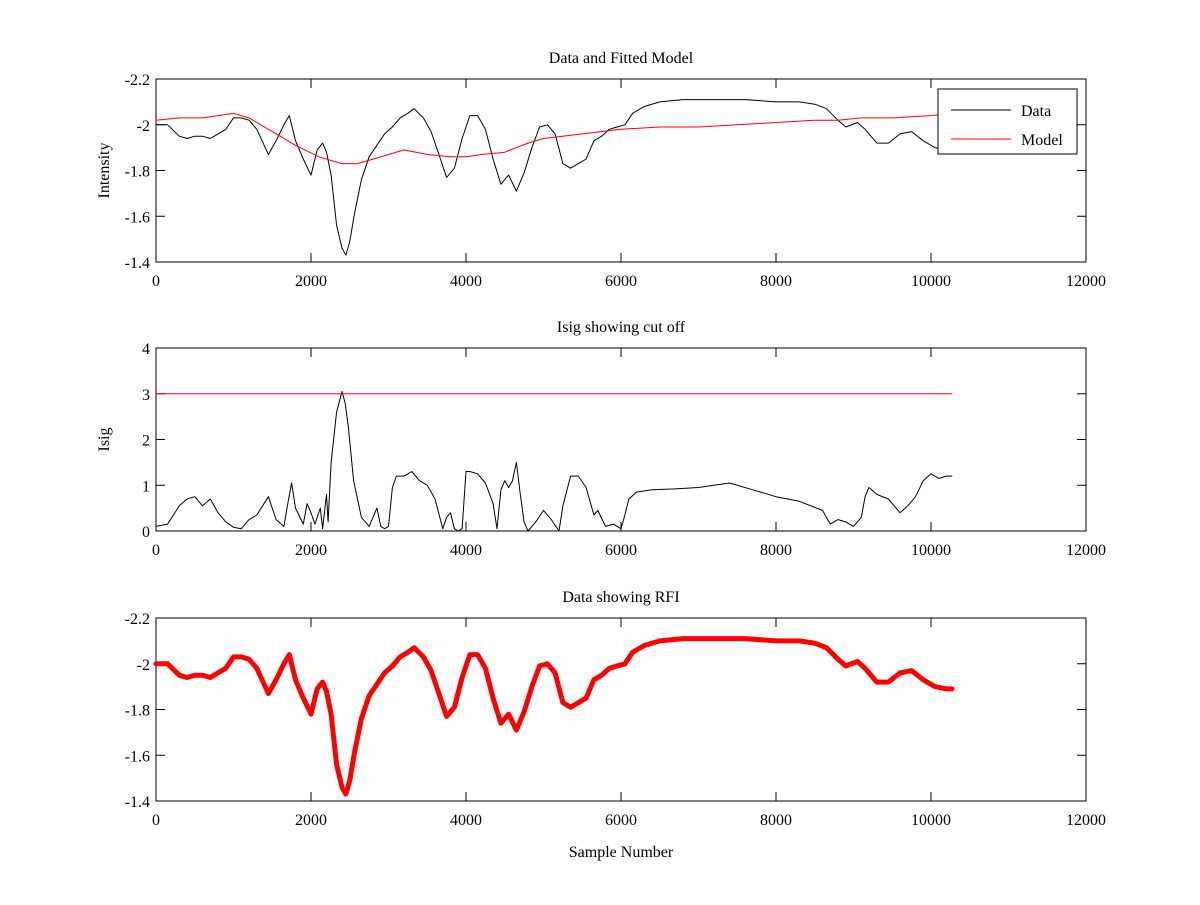  I want to click on series-line-data, so click(554, 177).